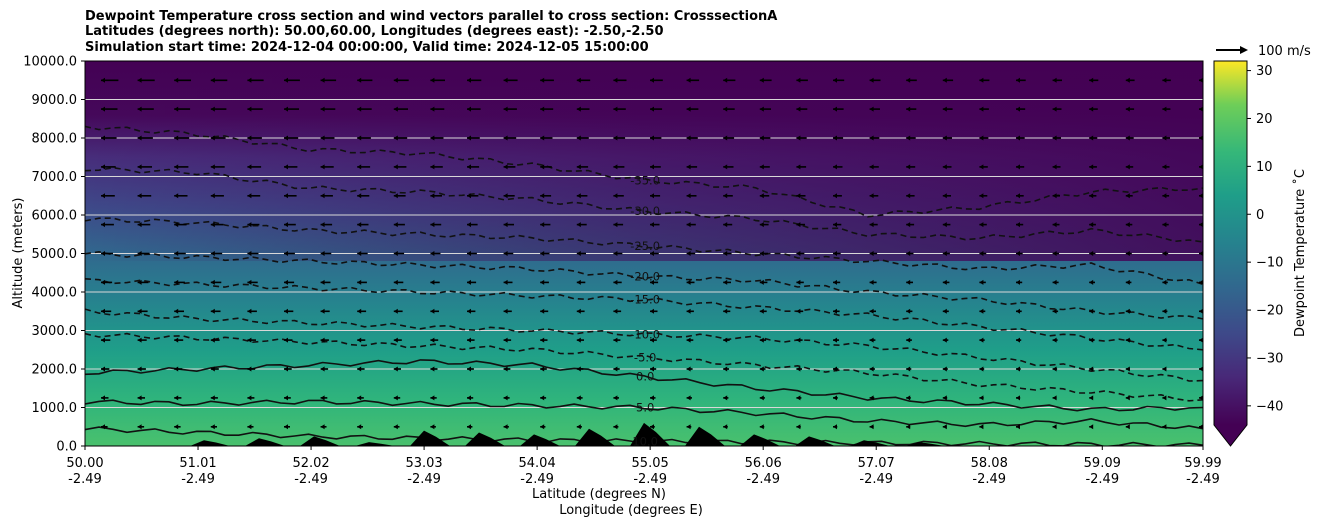 This screenshot has height=526, width=1320. What do you see at coordinates (599, 494) in the screenshot?
I see `x-axis-label: Latitude (degrees N)` at bounding box center [599, 494].